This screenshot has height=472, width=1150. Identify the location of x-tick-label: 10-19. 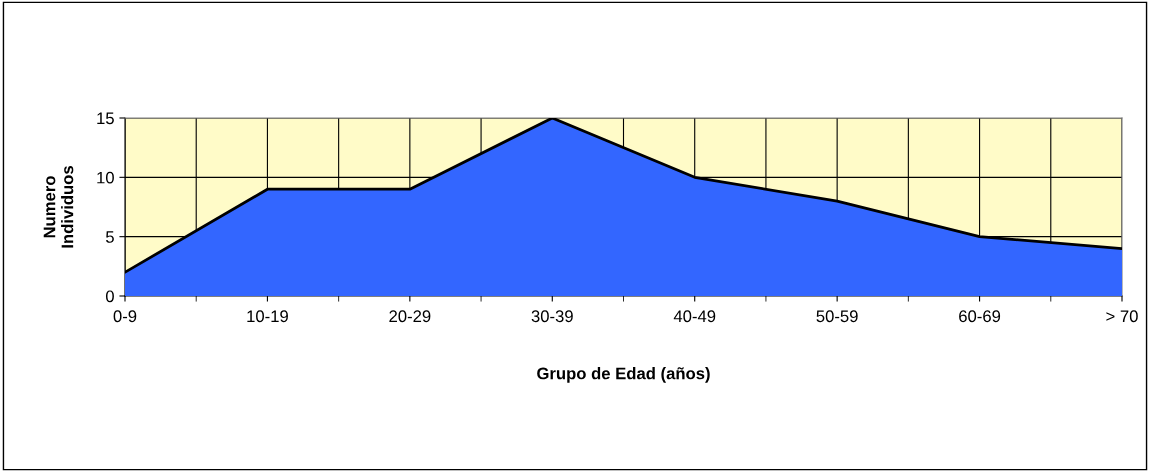
(267, 316).